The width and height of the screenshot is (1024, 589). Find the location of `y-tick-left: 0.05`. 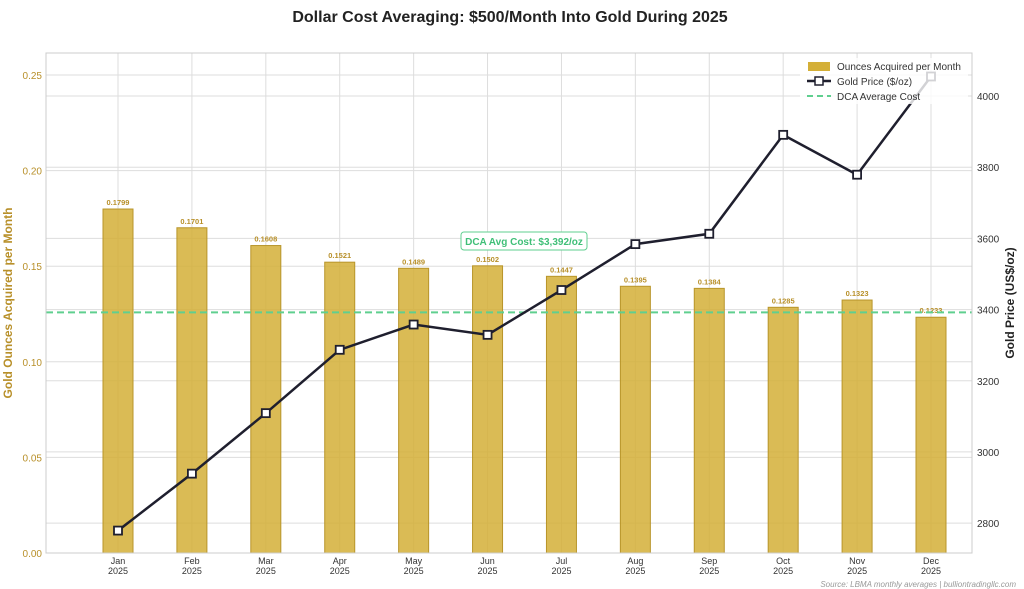

y-tick-left: 0.05 is located at coordinates (33, 458).